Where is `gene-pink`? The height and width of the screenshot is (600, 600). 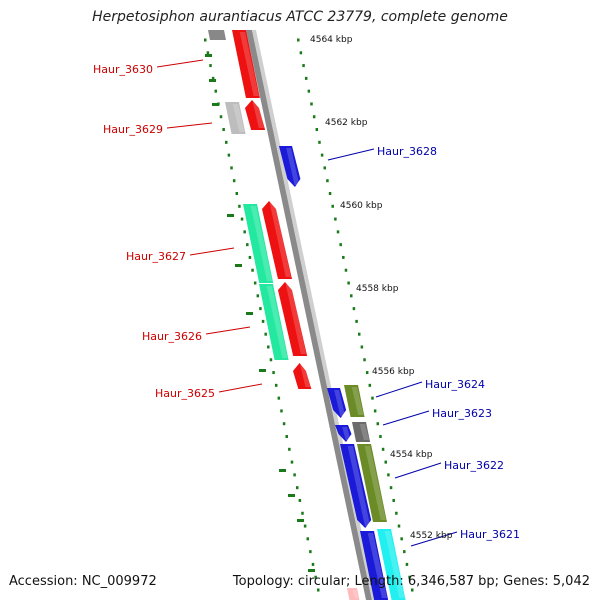 gene-pink is located at coordinates (353, 594).